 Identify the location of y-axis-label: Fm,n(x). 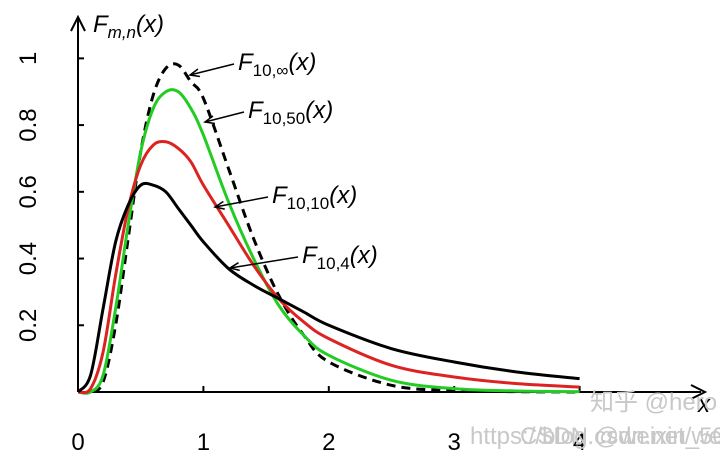
(128, 26).